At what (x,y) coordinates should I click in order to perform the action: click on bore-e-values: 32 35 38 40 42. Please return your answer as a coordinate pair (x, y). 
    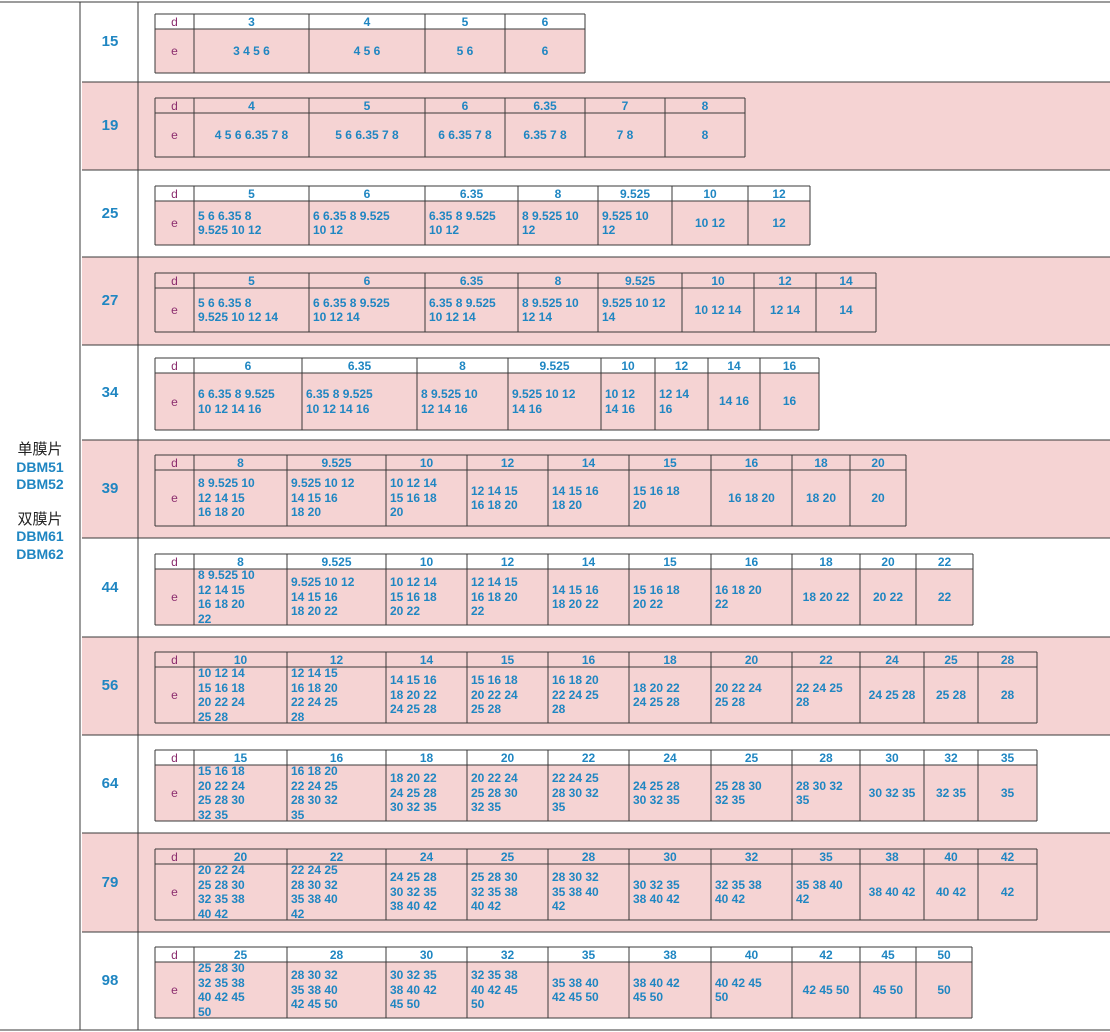
    Looking at the image, I should click on (751, 892).